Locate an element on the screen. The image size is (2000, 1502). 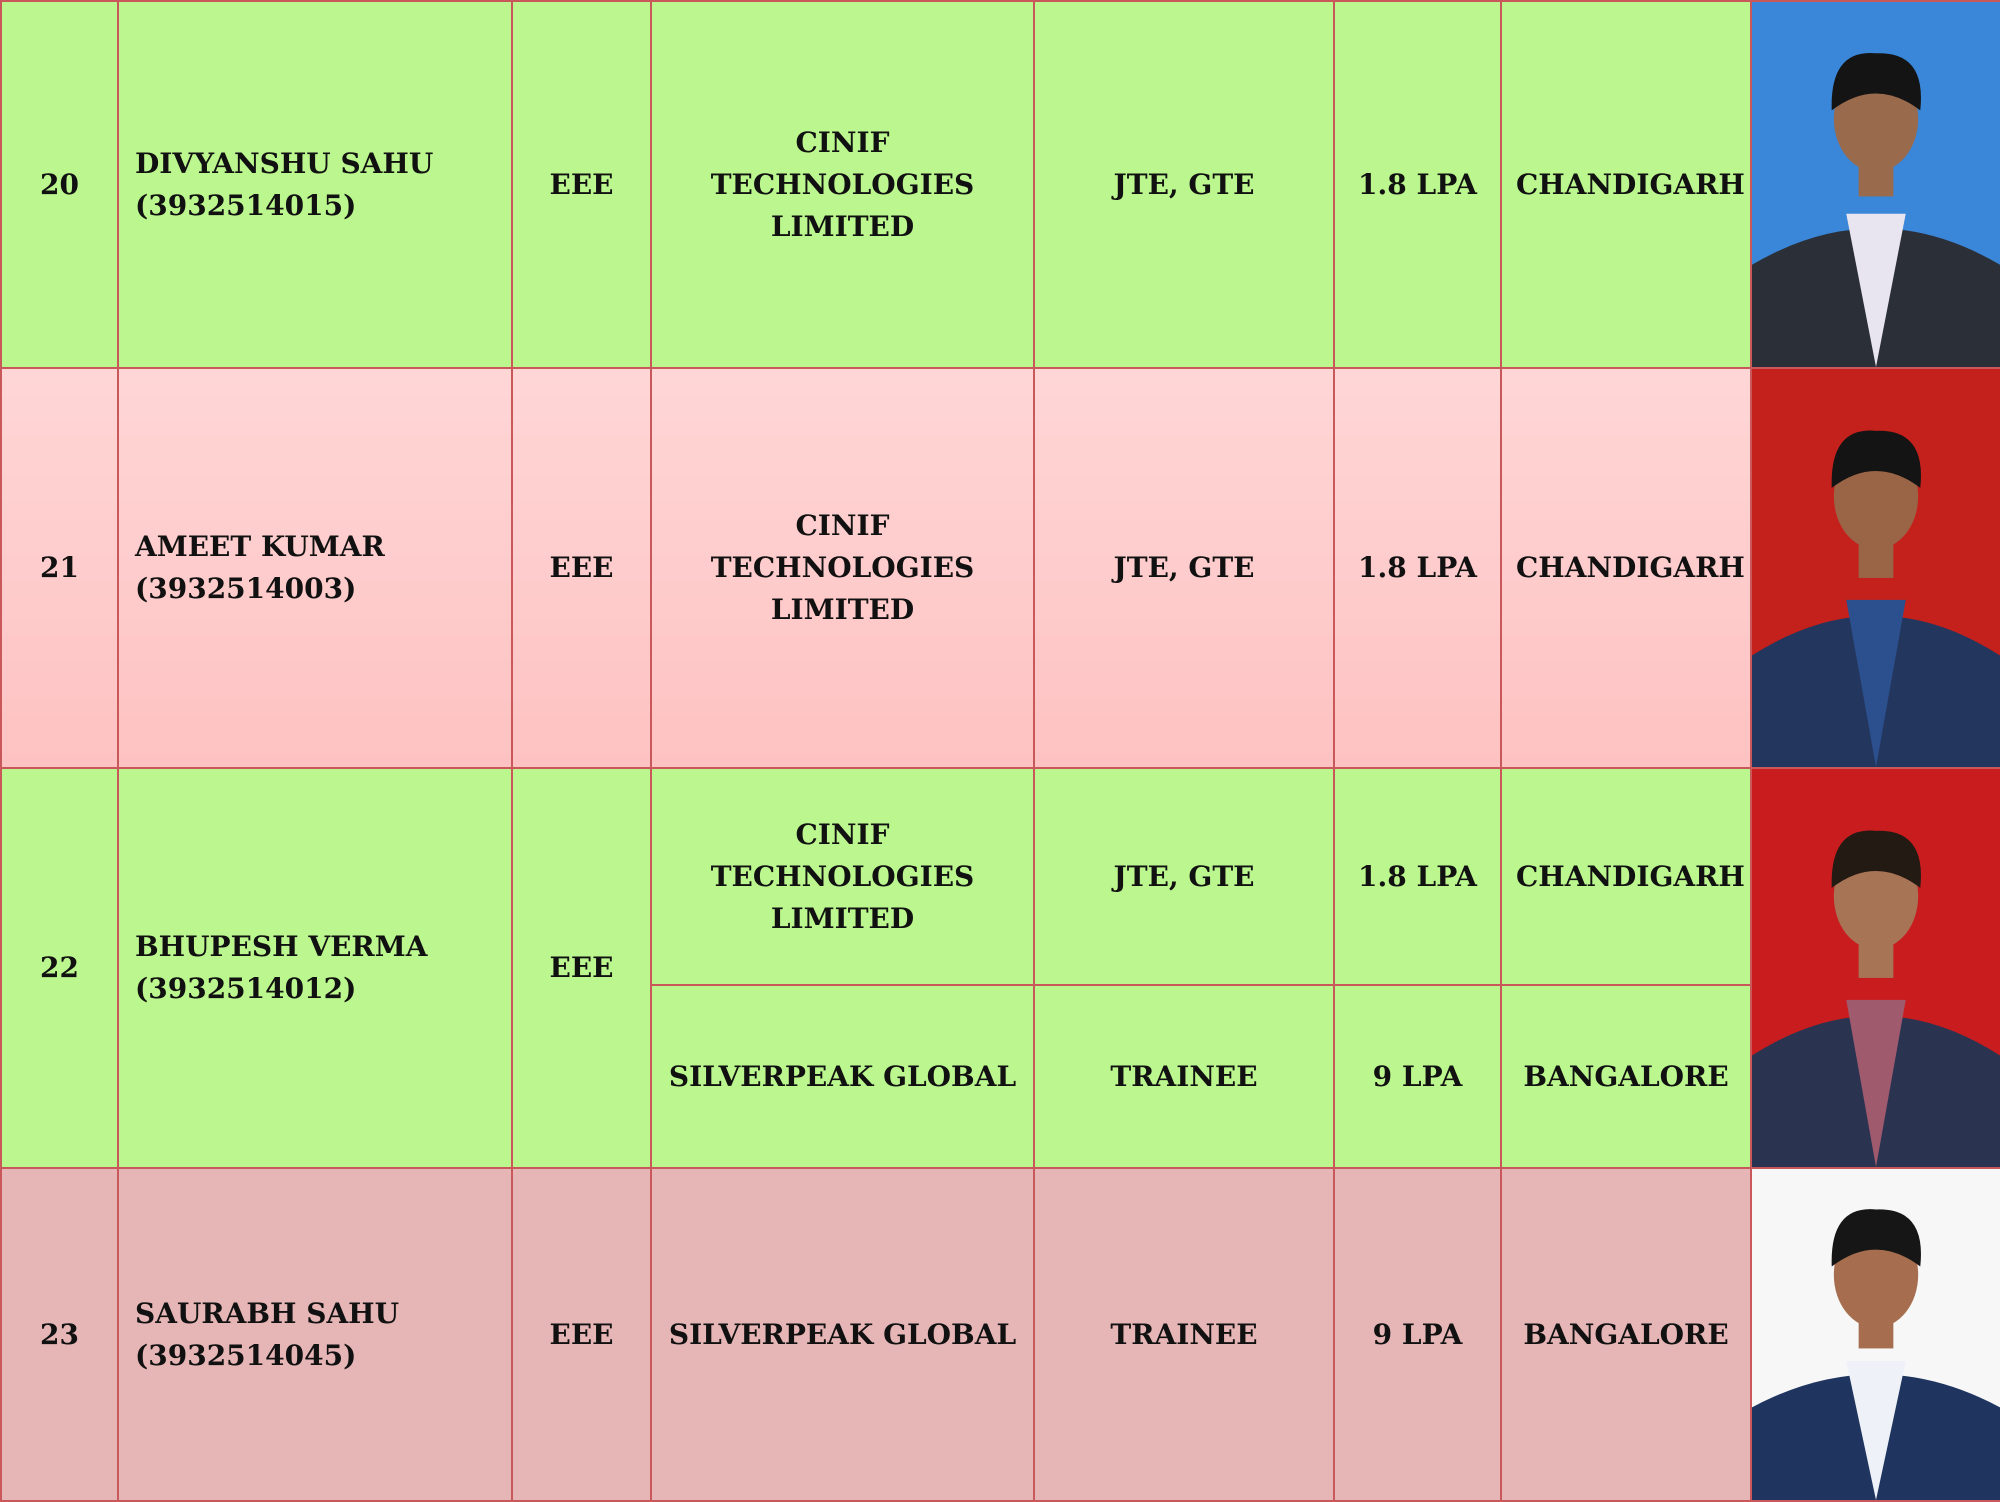
serial-number-cell: 21 is located at coordinates (59, 568).